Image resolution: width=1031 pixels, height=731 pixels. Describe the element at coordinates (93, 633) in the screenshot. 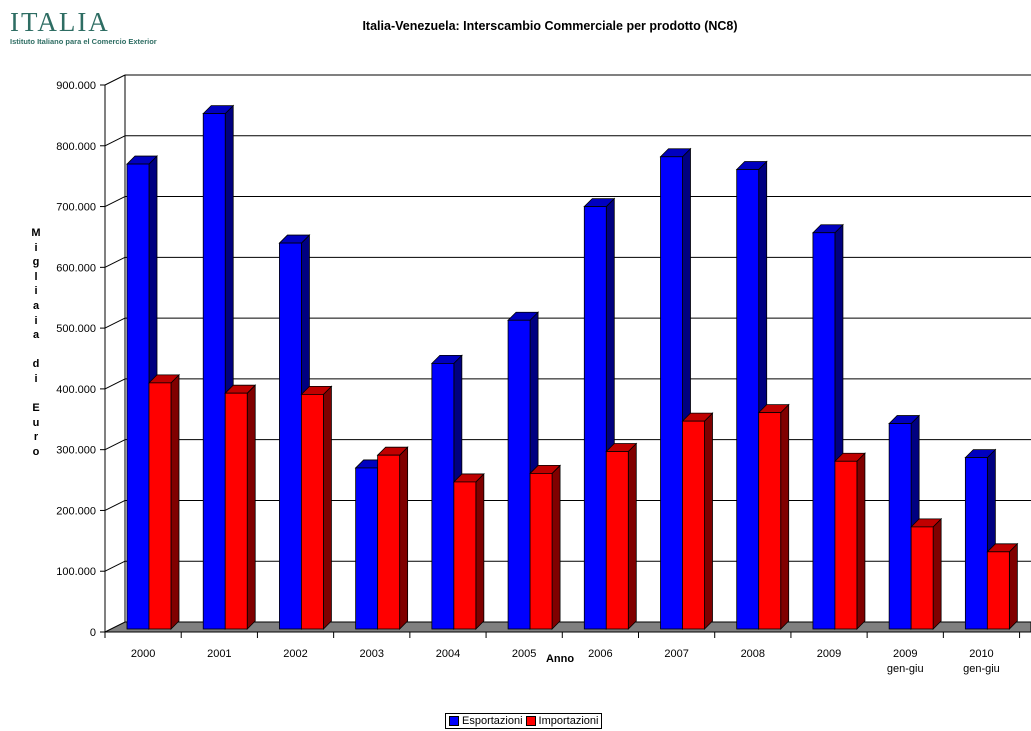

I see `y-tick-label: 0` at that location.